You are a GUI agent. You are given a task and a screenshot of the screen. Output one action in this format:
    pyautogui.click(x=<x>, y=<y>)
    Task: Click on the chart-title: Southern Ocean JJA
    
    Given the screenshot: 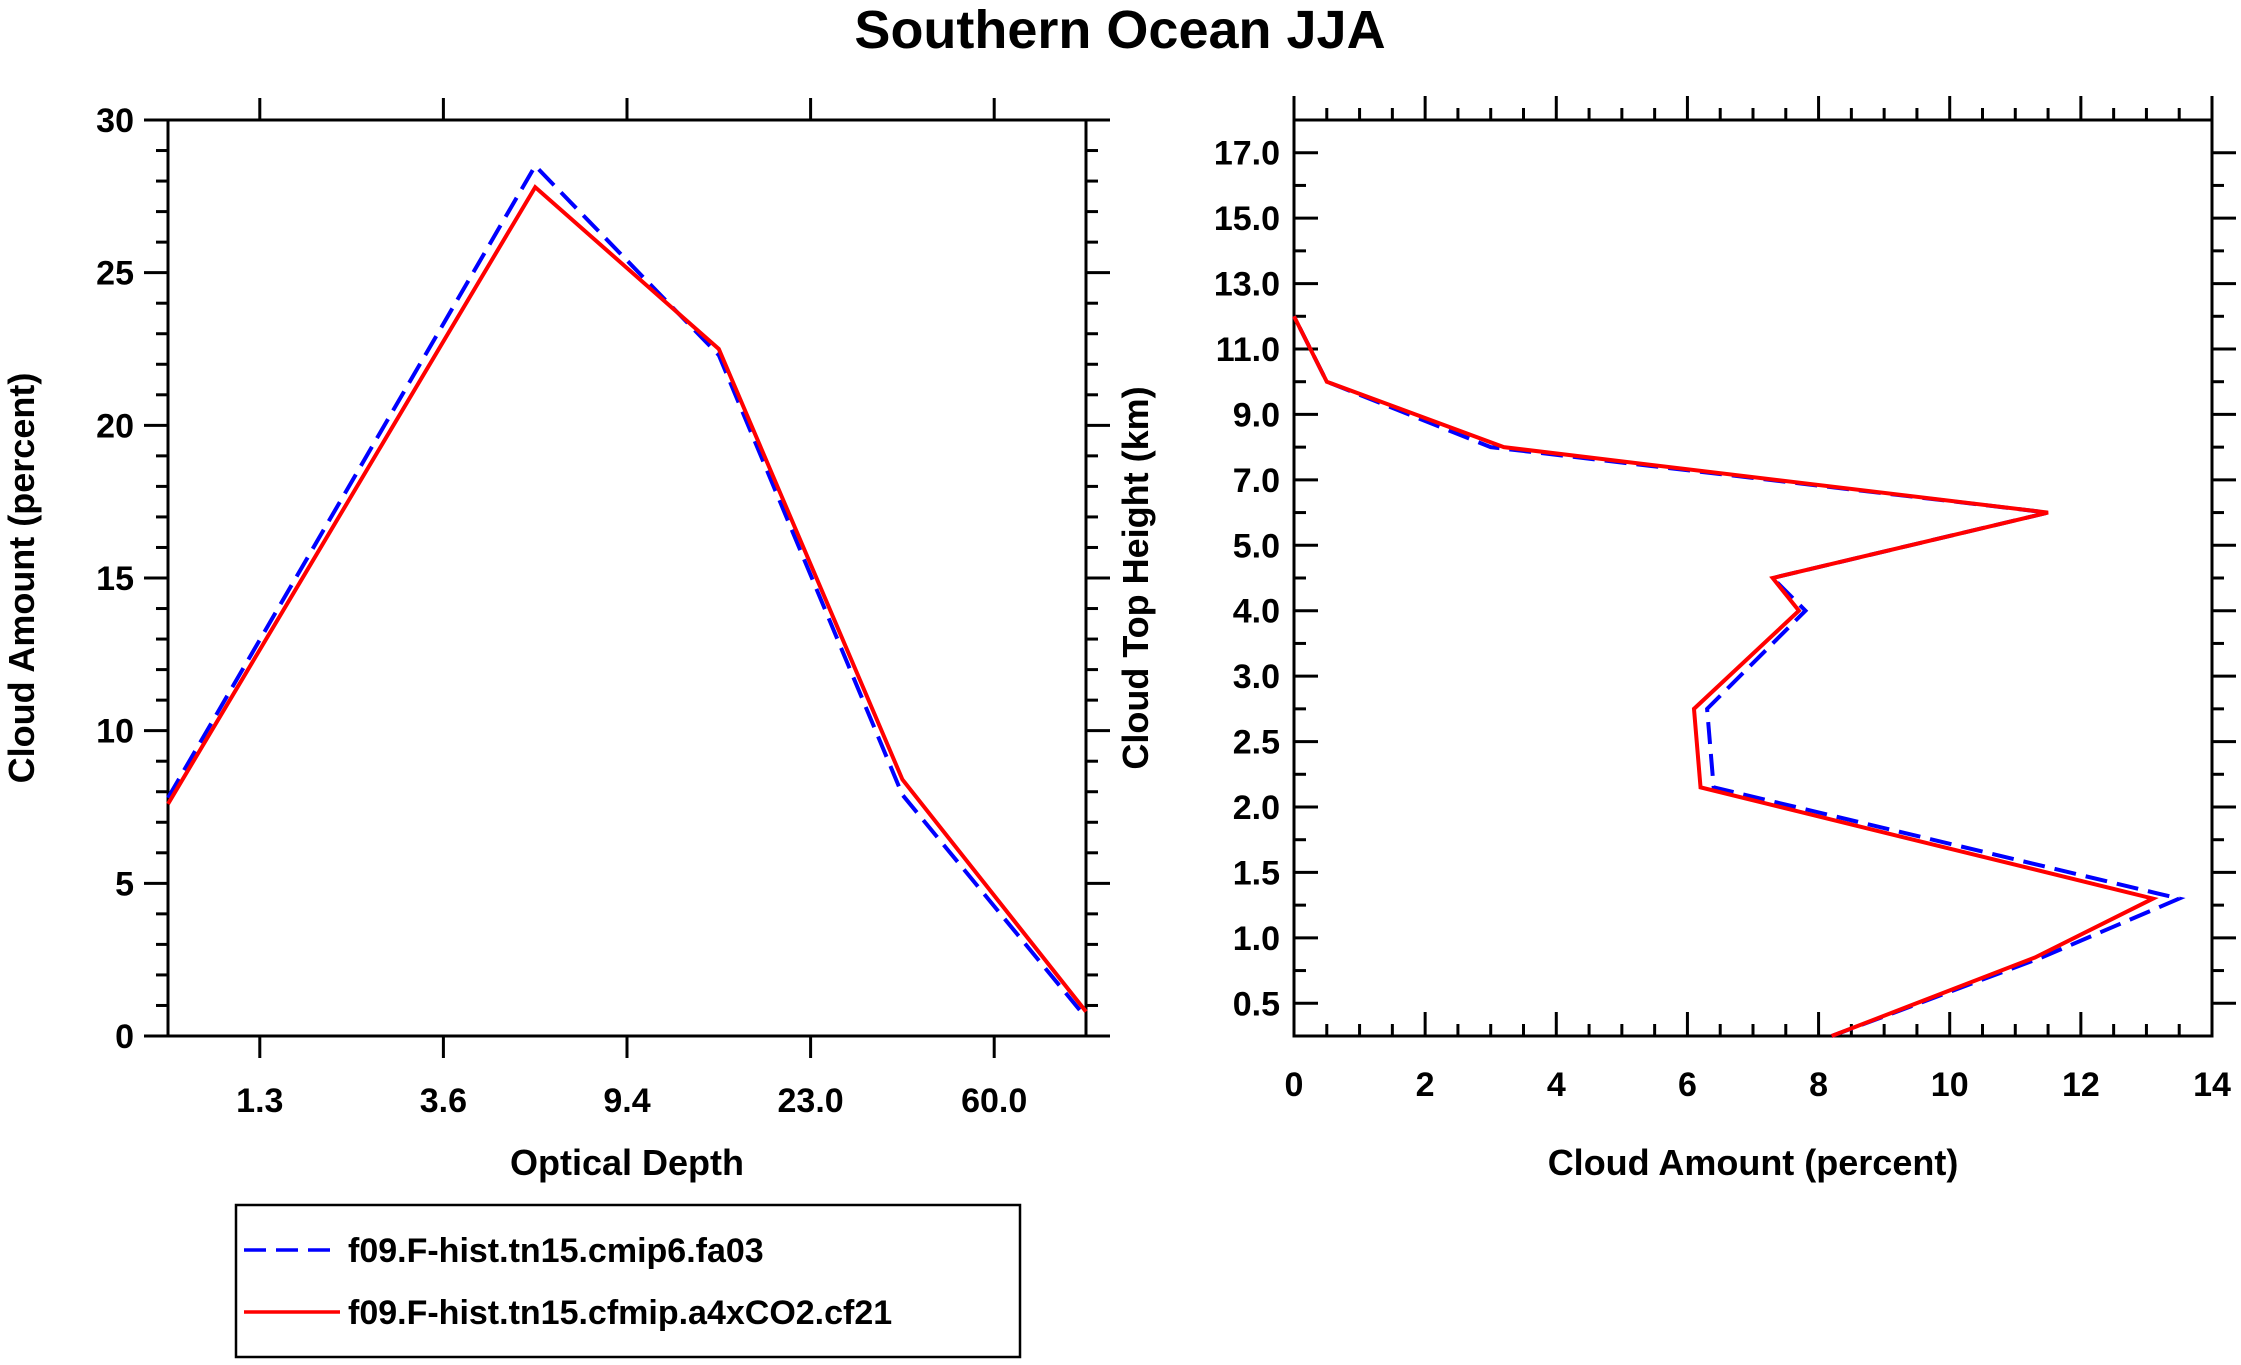 What is the action you would take?
    pyautogui.click(x=1119, y=30)
    